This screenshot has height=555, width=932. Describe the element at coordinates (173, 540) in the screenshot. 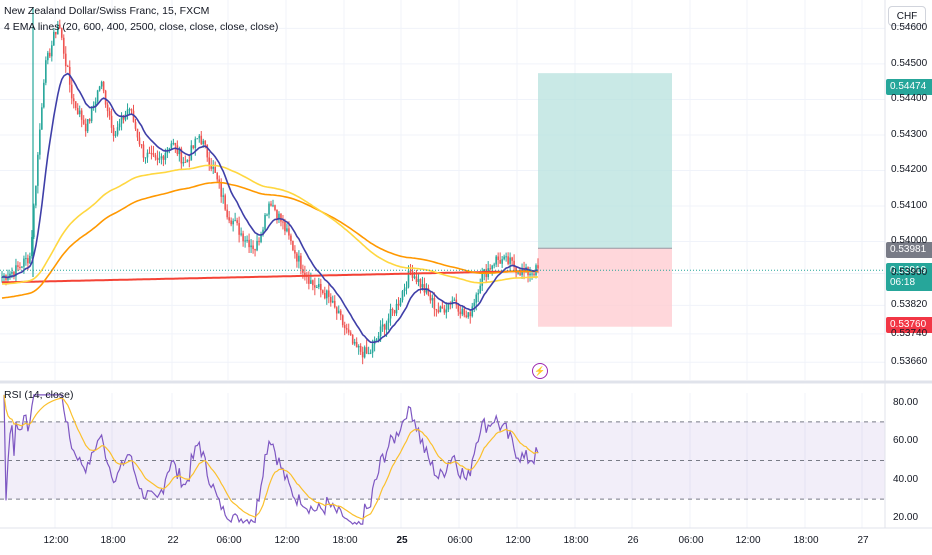

I see `time-tick-label: 22` at that location.